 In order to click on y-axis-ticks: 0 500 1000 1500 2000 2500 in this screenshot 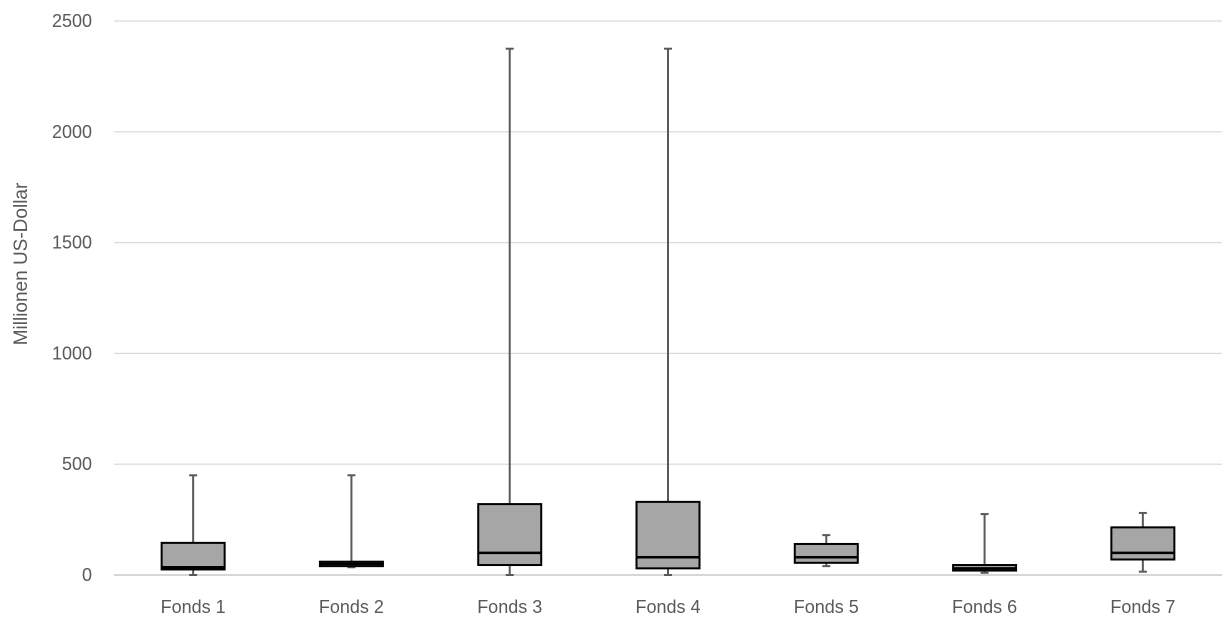, I will do `click(72, 298)`.